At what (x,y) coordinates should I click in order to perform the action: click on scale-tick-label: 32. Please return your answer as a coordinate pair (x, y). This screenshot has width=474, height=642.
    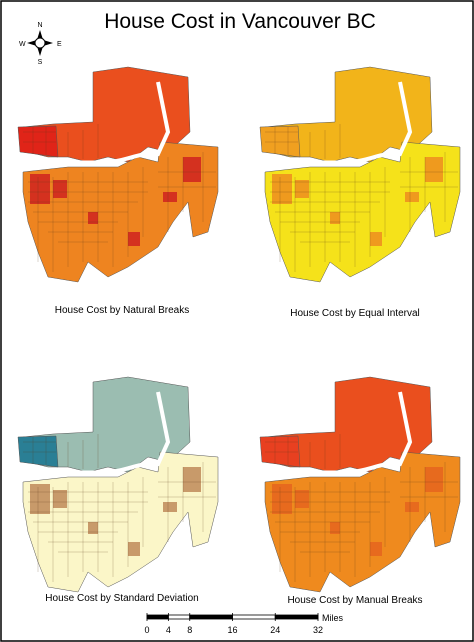
    Looking at the image, I should click on (318, 630).